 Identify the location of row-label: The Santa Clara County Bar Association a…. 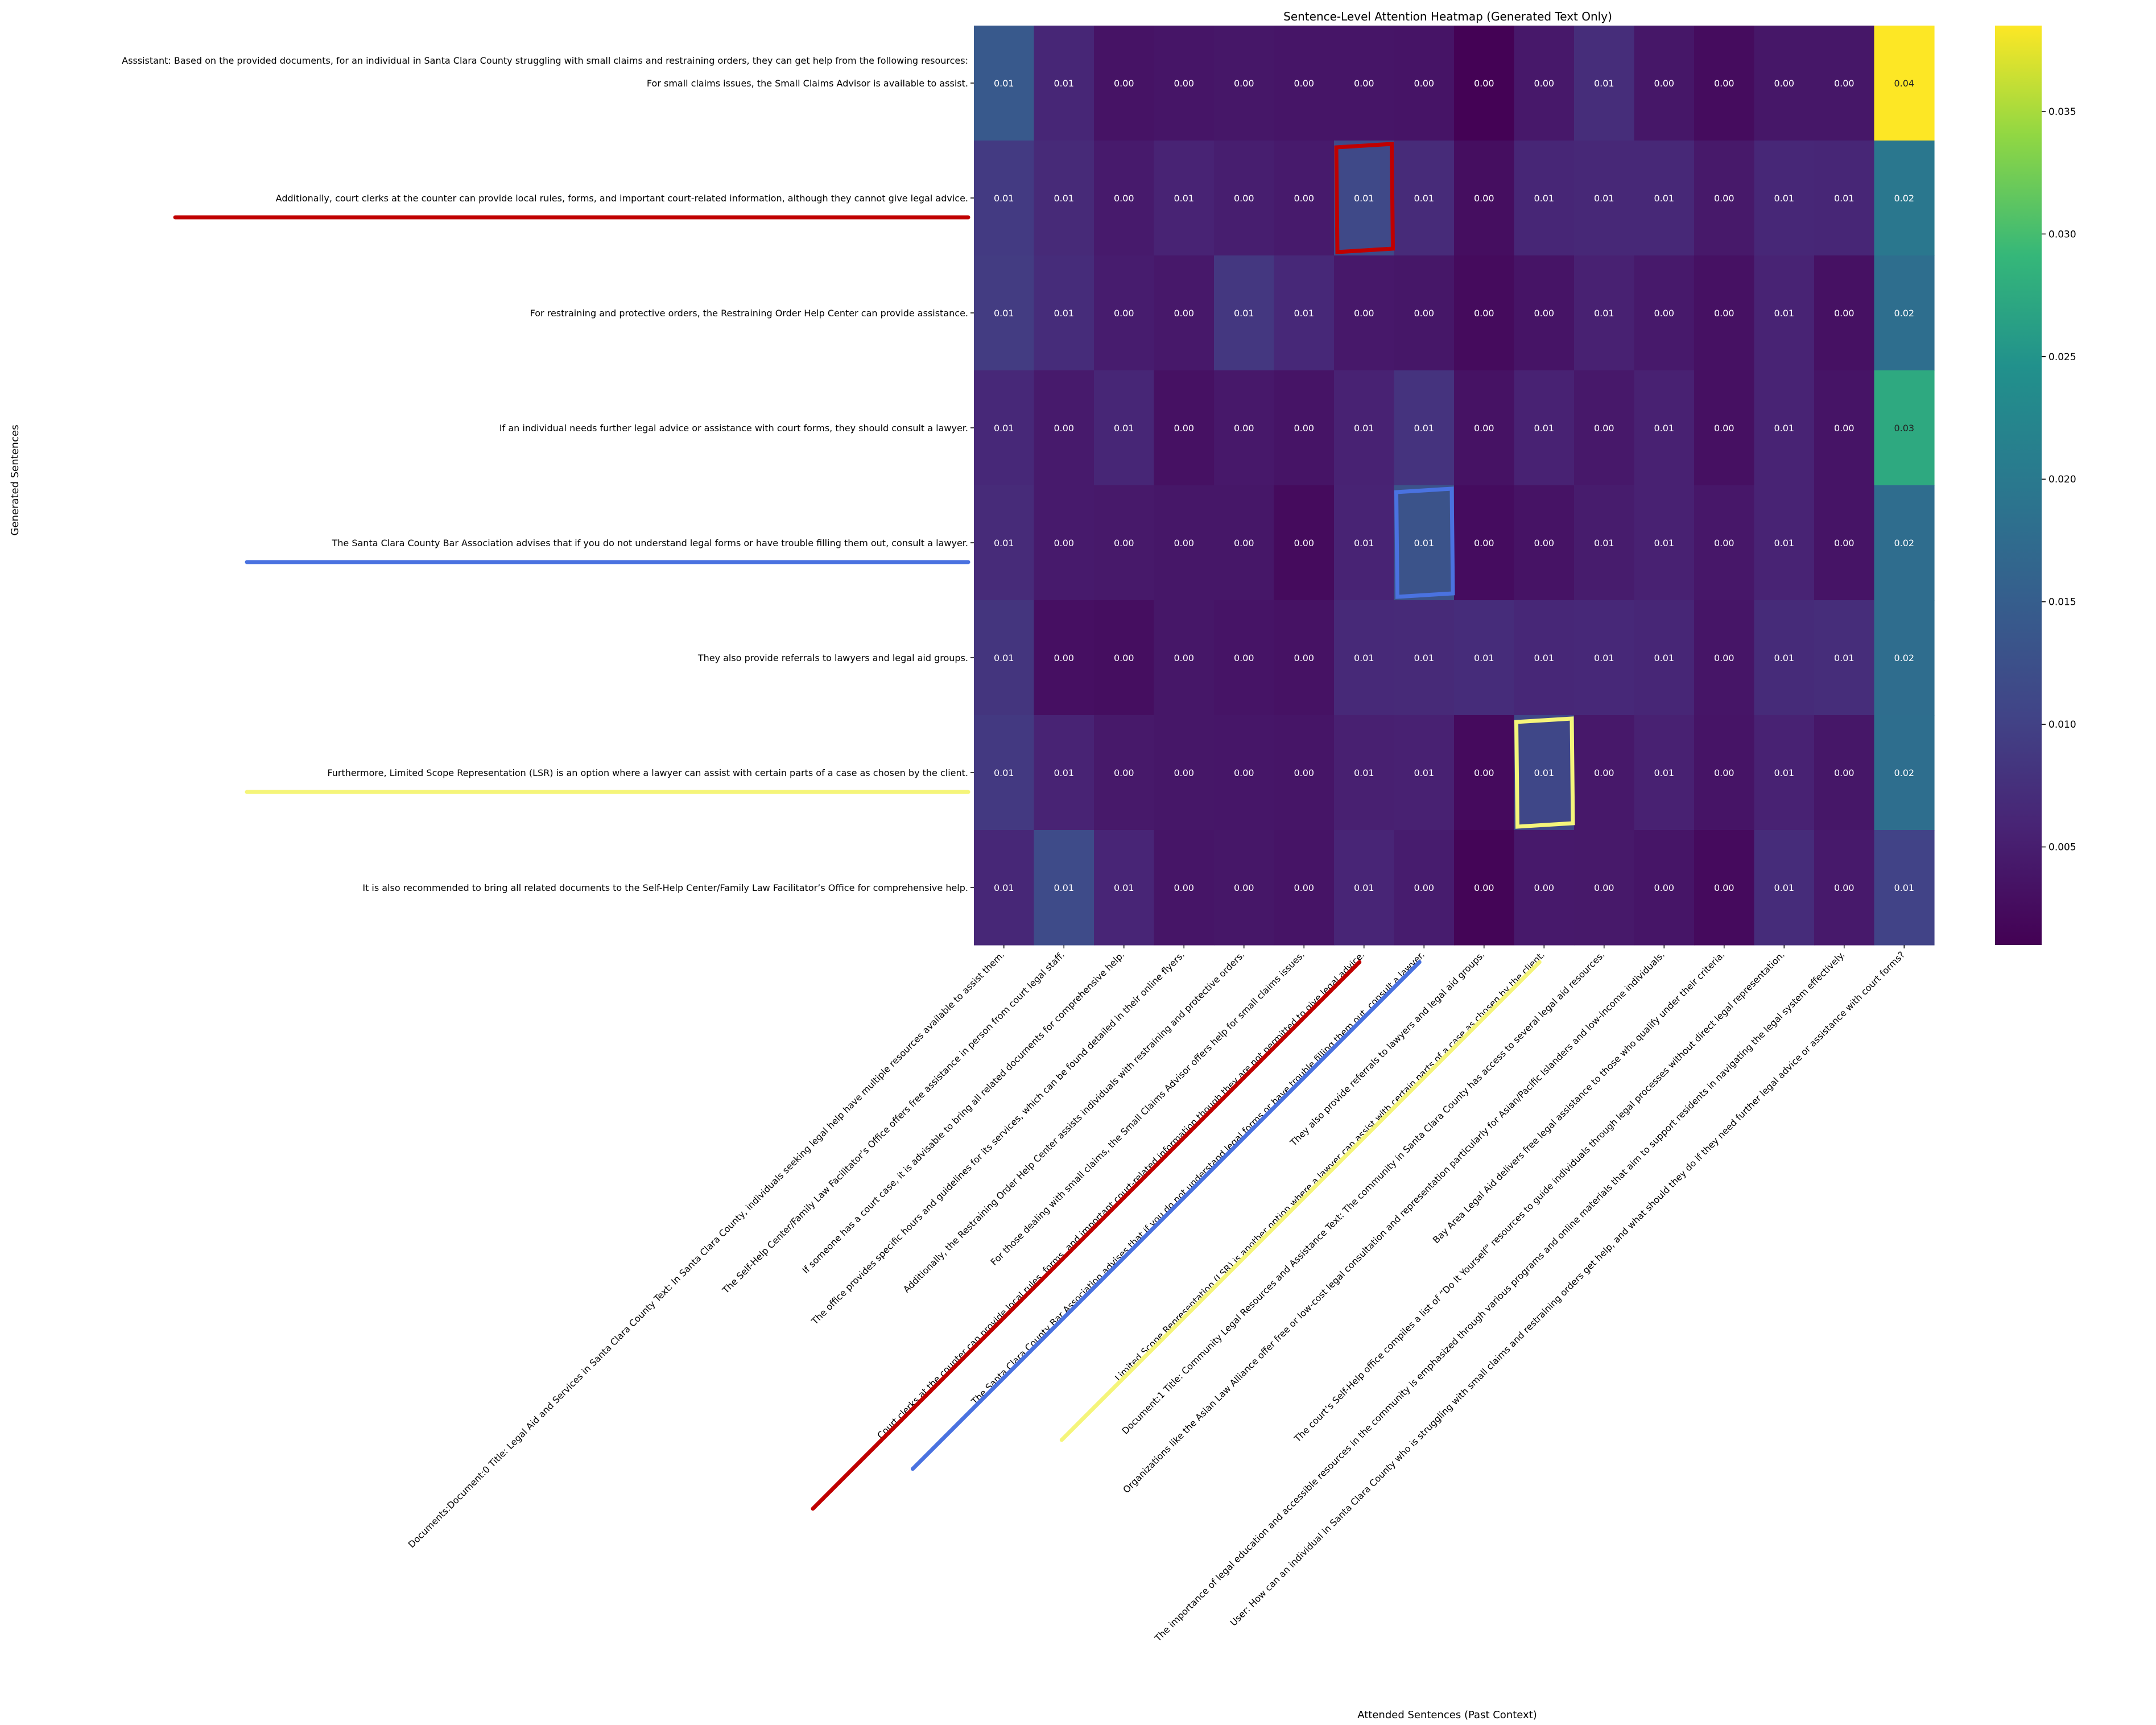
(650, 543).